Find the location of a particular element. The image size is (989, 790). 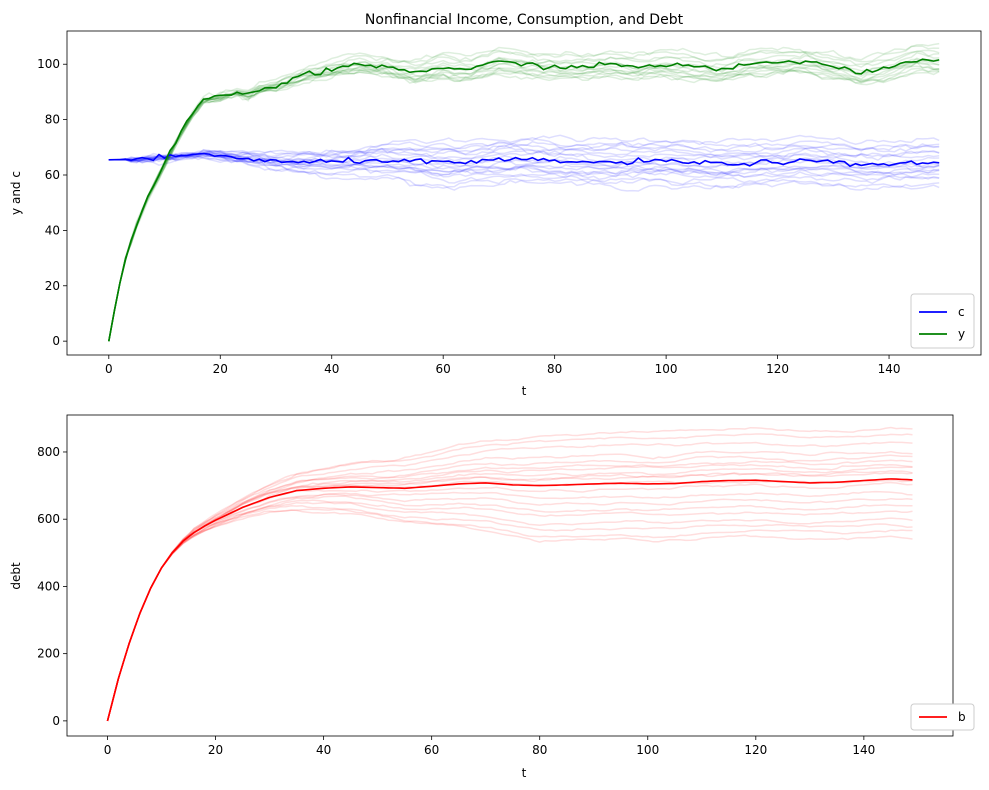

top-x-tick-label: 100 is located at coordinates (666, 369).